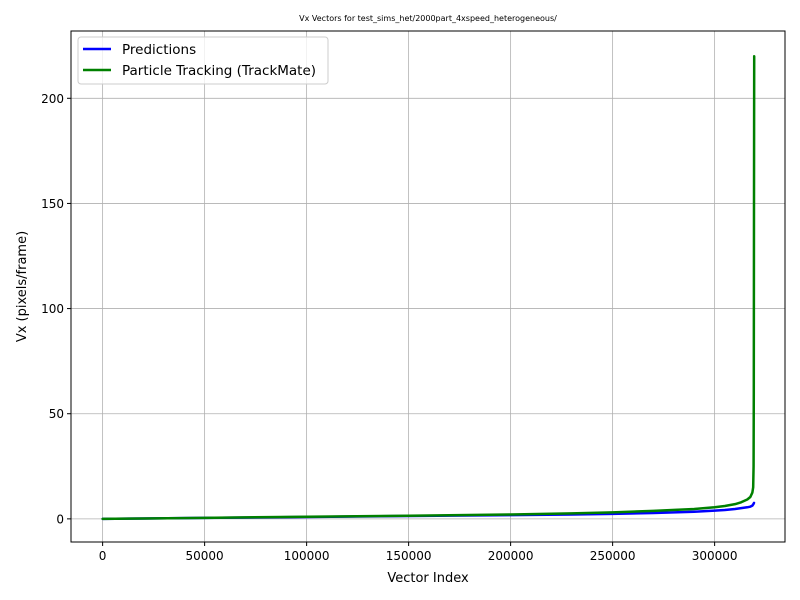  Describe the element at coordinates (60, 519) in the screenshot. I see `y-tick-label: 0` at that location.